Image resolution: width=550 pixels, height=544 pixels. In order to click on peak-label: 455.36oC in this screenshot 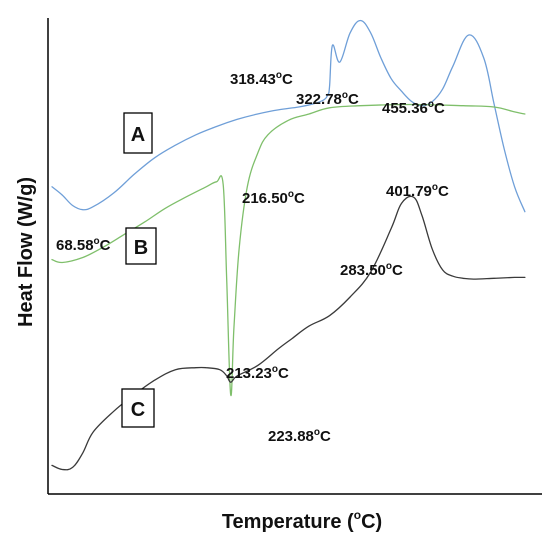, I will do `click(413, 108)`.